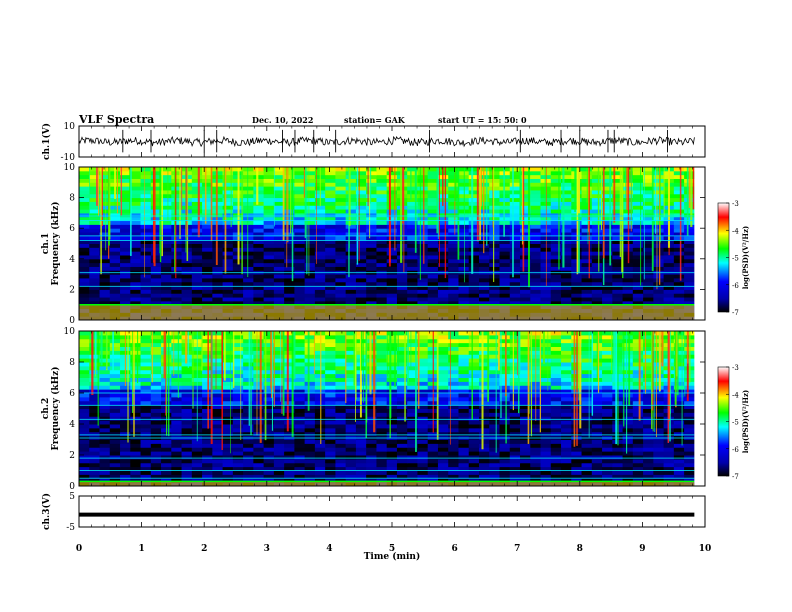 This screenshot has width=792, height=612. What do you see at coordinates (616, 388) in the screenshot?
I see `ch2-spectrogram-burst` at bounding box center [616, 388].